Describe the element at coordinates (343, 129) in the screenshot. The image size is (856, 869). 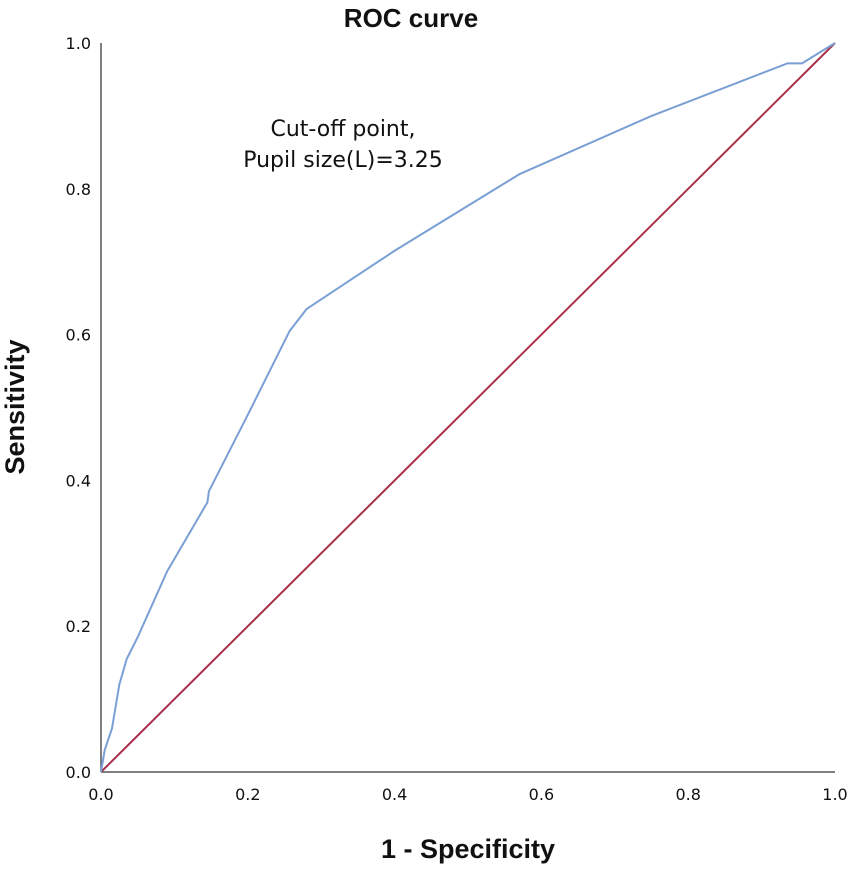
I see `annotation-line-1: Cut-off point,` at that location.